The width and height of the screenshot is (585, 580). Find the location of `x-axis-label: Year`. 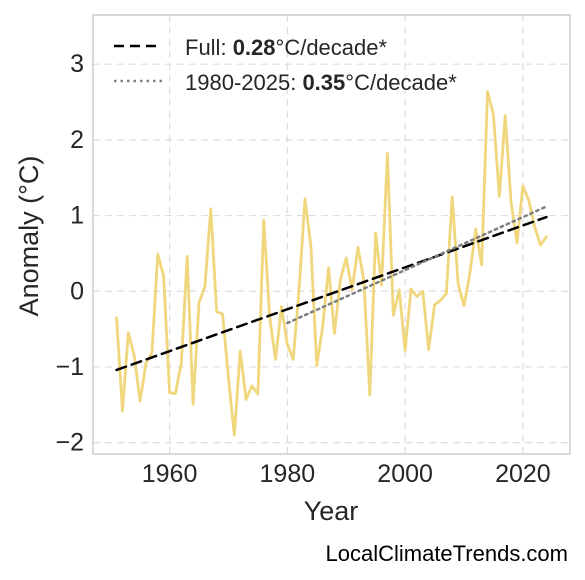

x-axis-label: Year is located at coordinates (331, 511).